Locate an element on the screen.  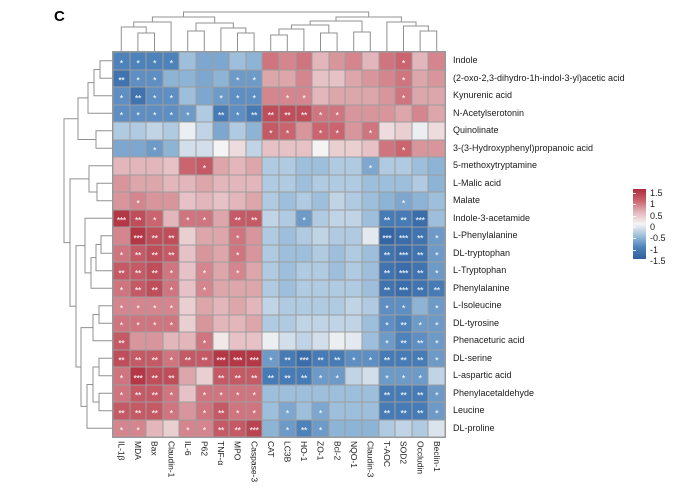
column-label: CAT is located at coordinates (270, 449).